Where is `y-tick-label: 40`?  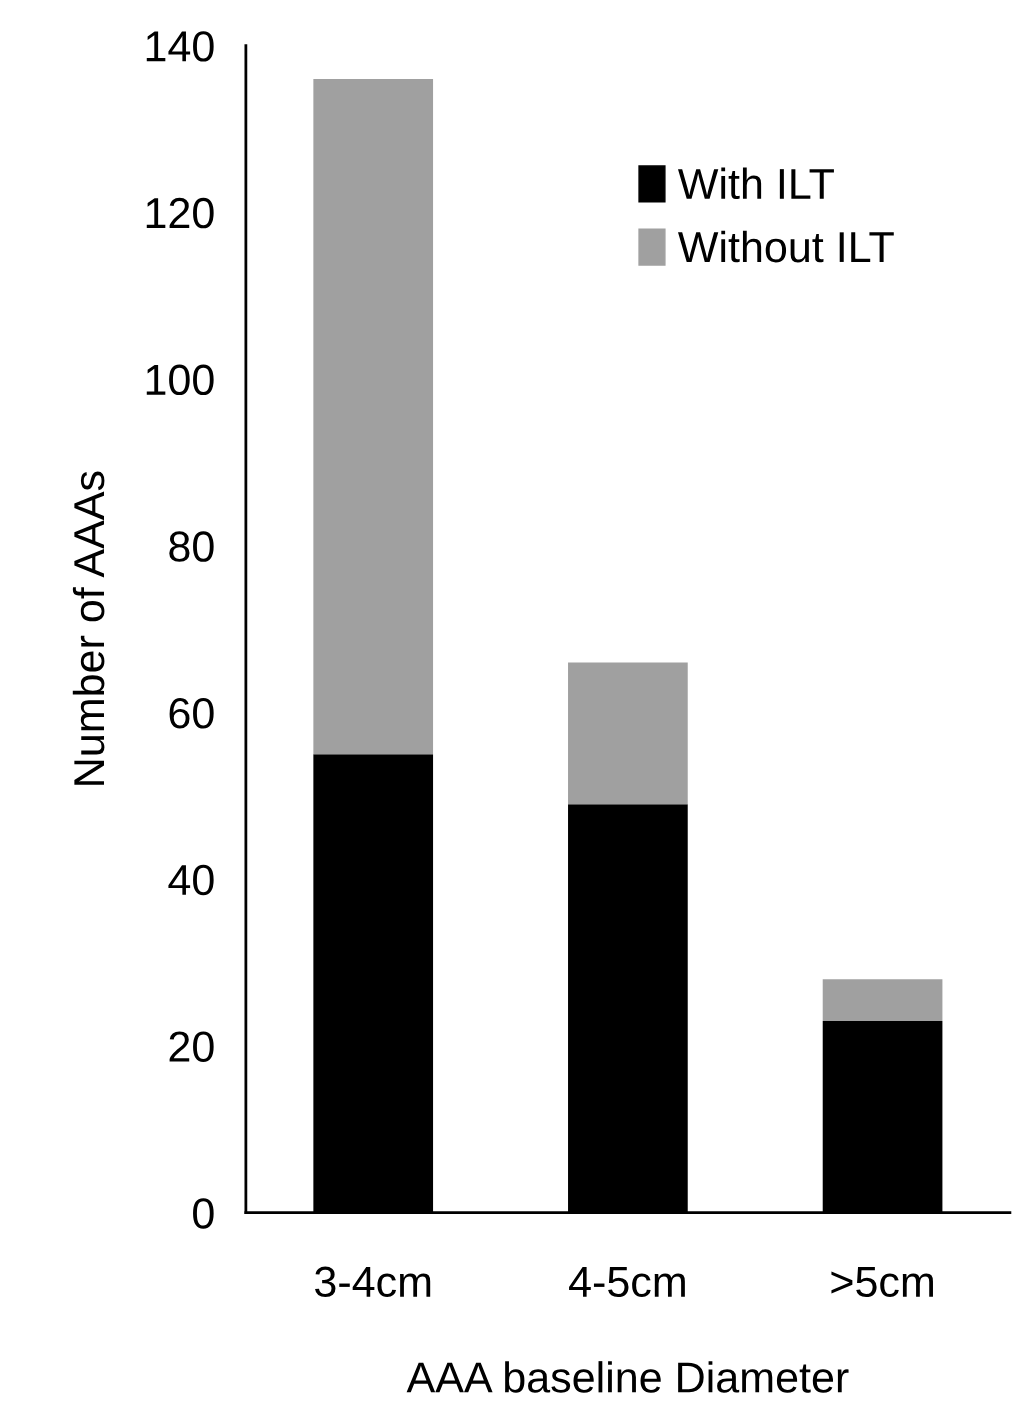 y-tick-label: 40 is located at coordinates (191, 880).